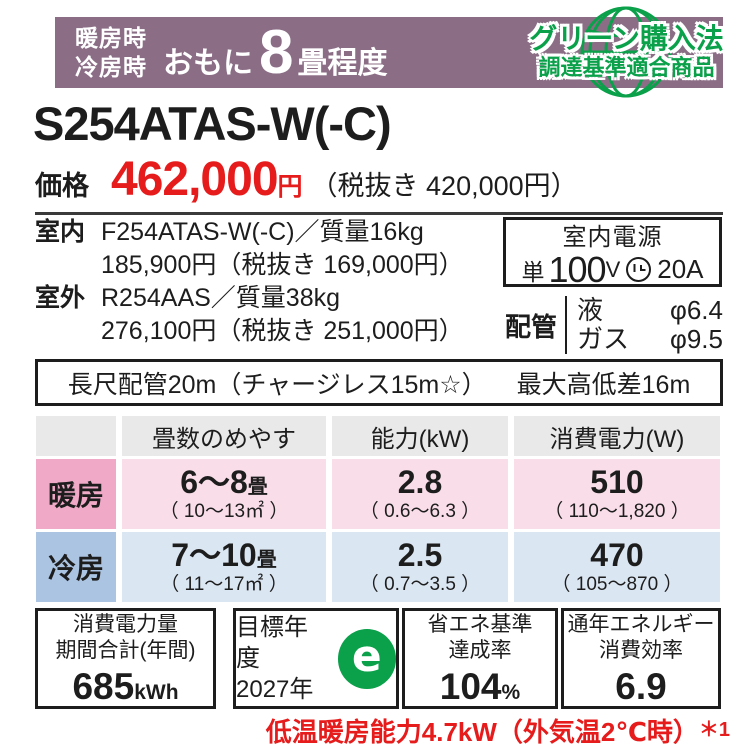  I want to click on power-voltage-unit: V, so click(613, 269).